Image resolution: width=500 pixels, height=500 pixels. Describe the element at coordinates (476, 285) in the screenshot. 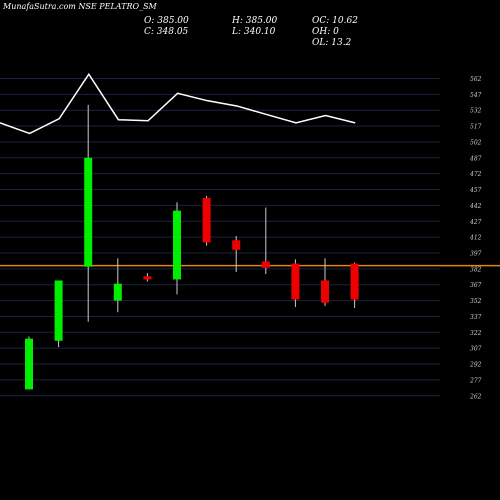

I see `y-tick-label: 367` at that location.